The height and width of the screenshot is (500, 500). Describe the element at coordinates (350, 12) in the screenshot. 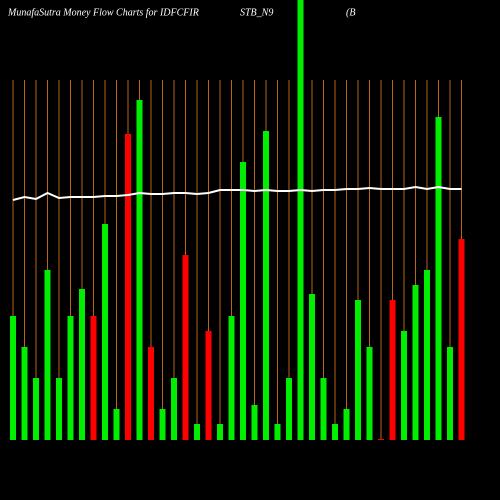

I see `chart-title: (B` at that location.